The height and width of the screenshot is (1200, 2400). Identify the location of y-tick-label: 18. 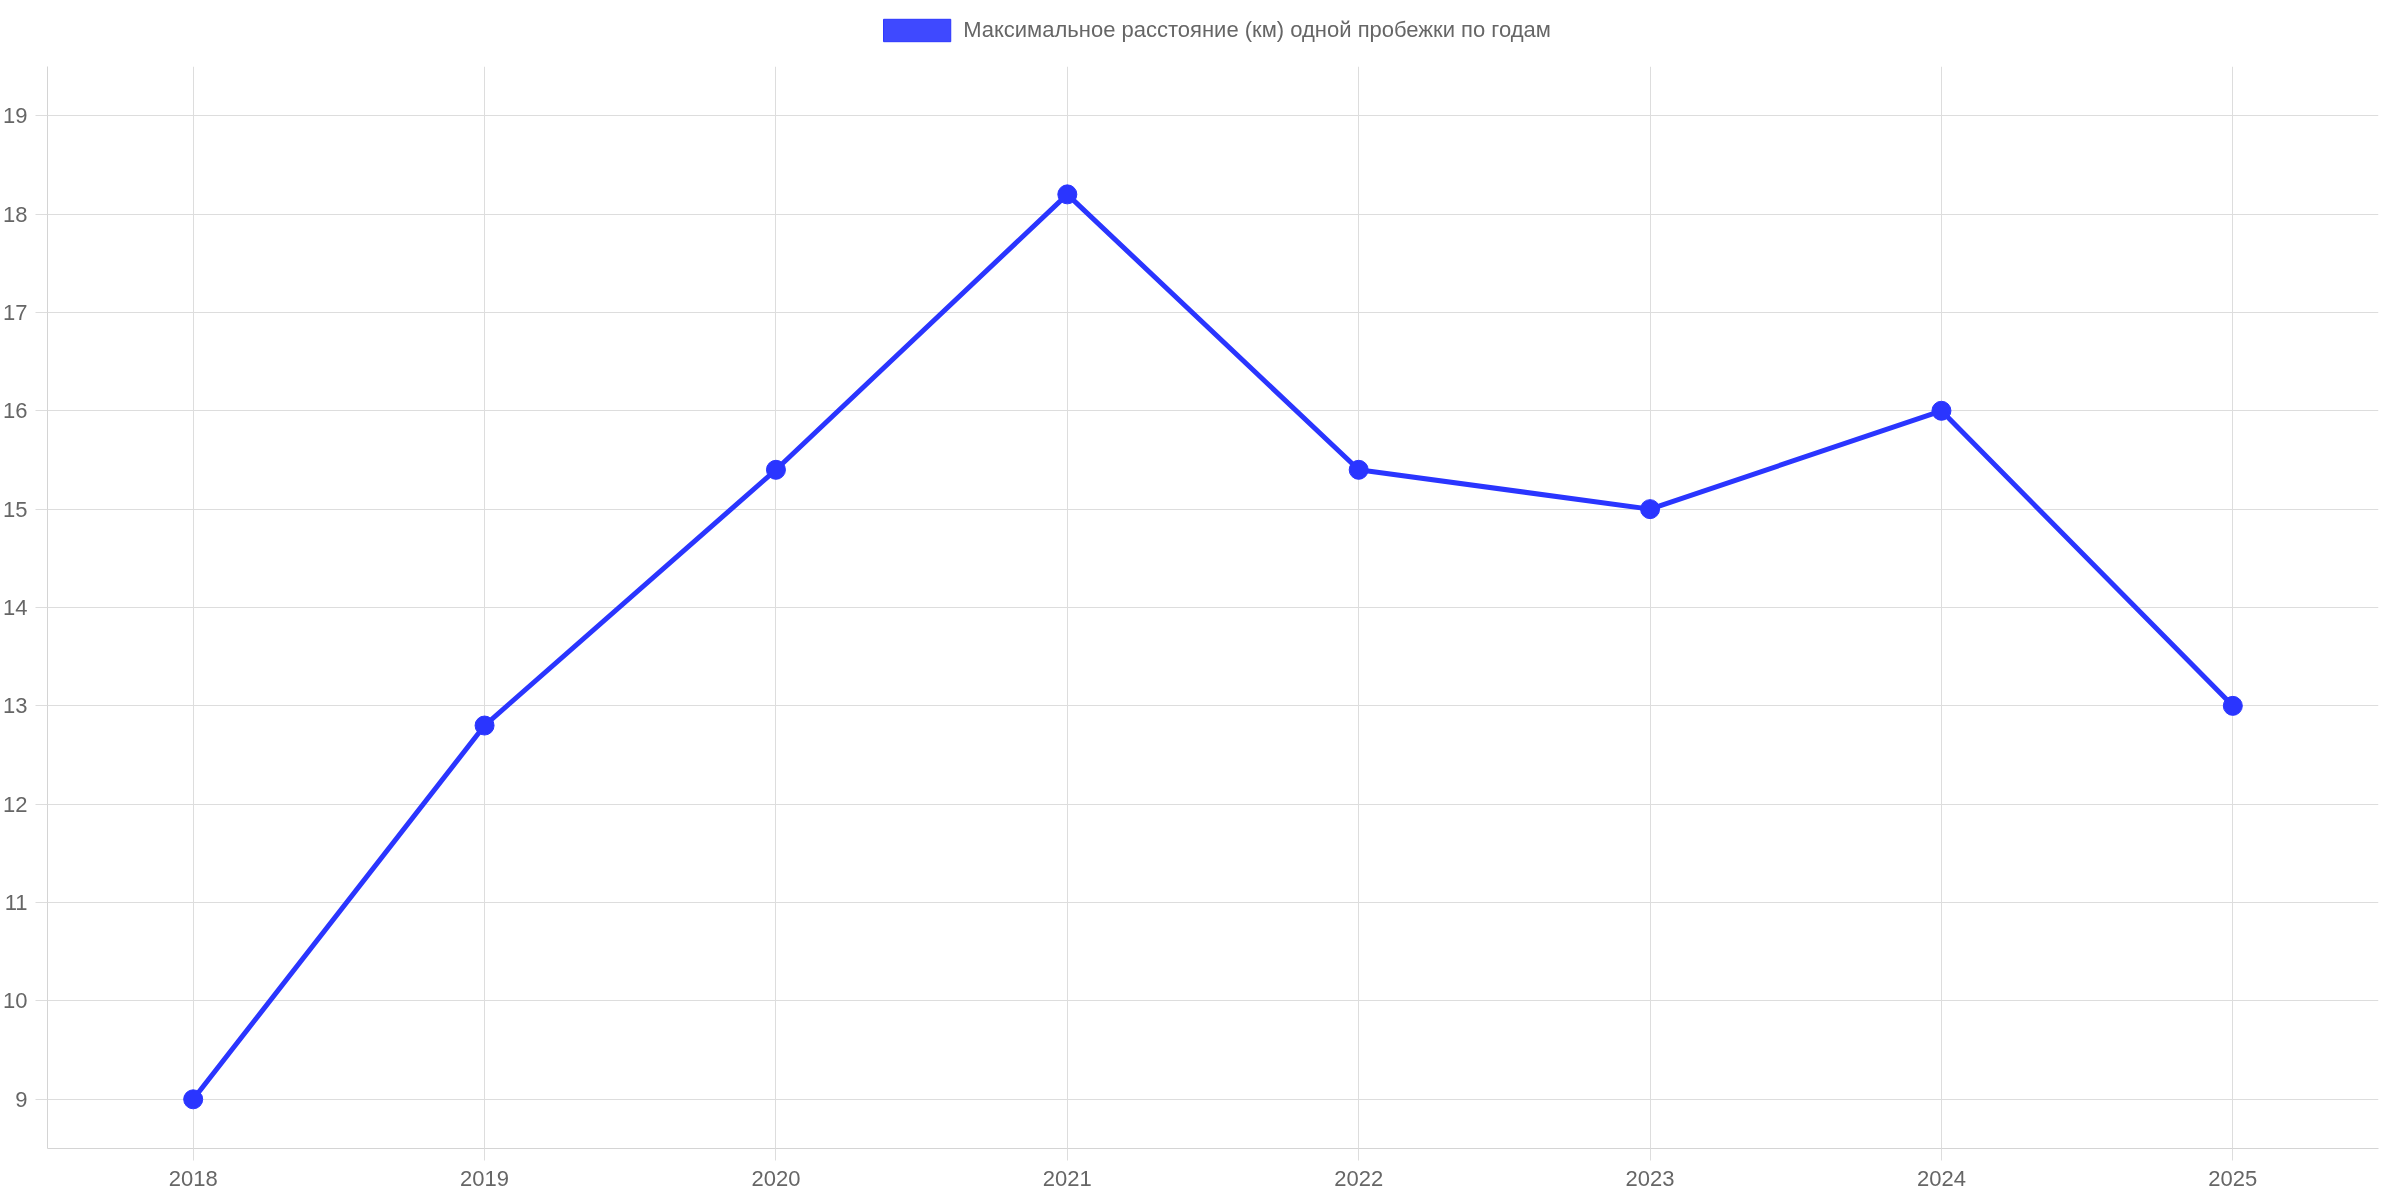
(15, 214).